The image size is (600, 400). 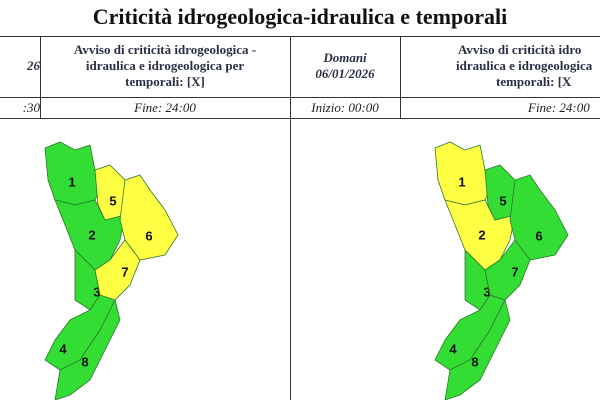 What do you see at coordinates (31, 107) in the screenshot?
I see `time-cell: :30` at bounding box center [31, 107].